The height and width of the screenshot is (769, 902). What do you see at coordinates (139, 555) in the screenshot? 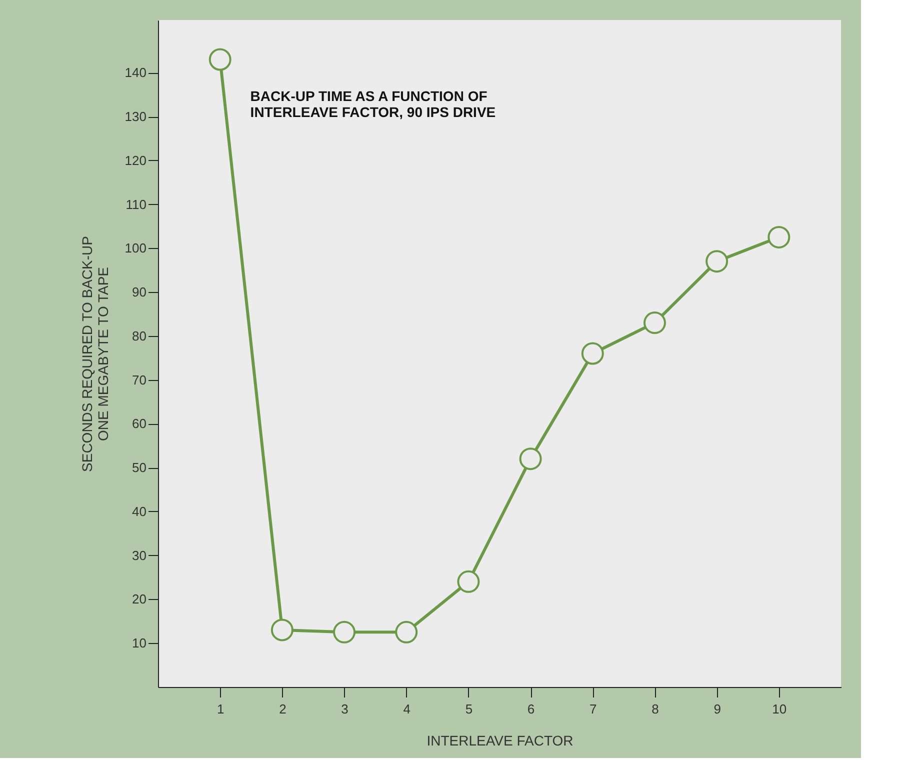
I see `y-tick-label: 30` at bounding box center [139, 555].